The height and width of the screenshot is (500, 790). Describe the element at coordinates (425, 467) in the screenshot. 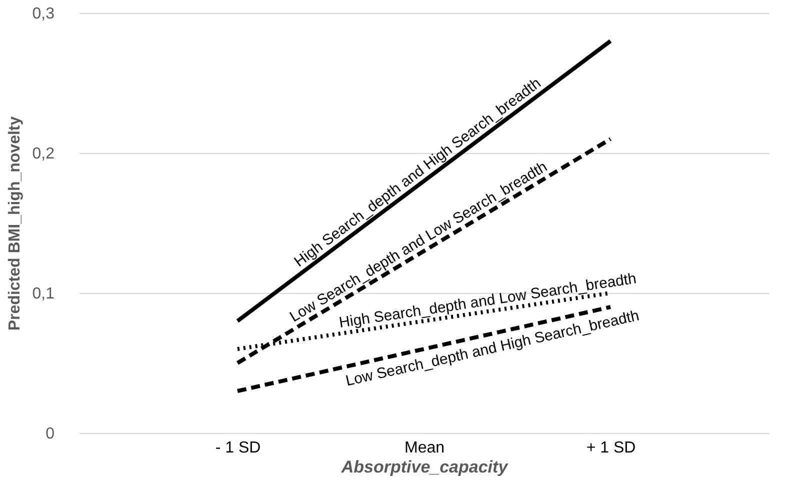

I see `x-axis-title: Absorptive_capacity` at that location.